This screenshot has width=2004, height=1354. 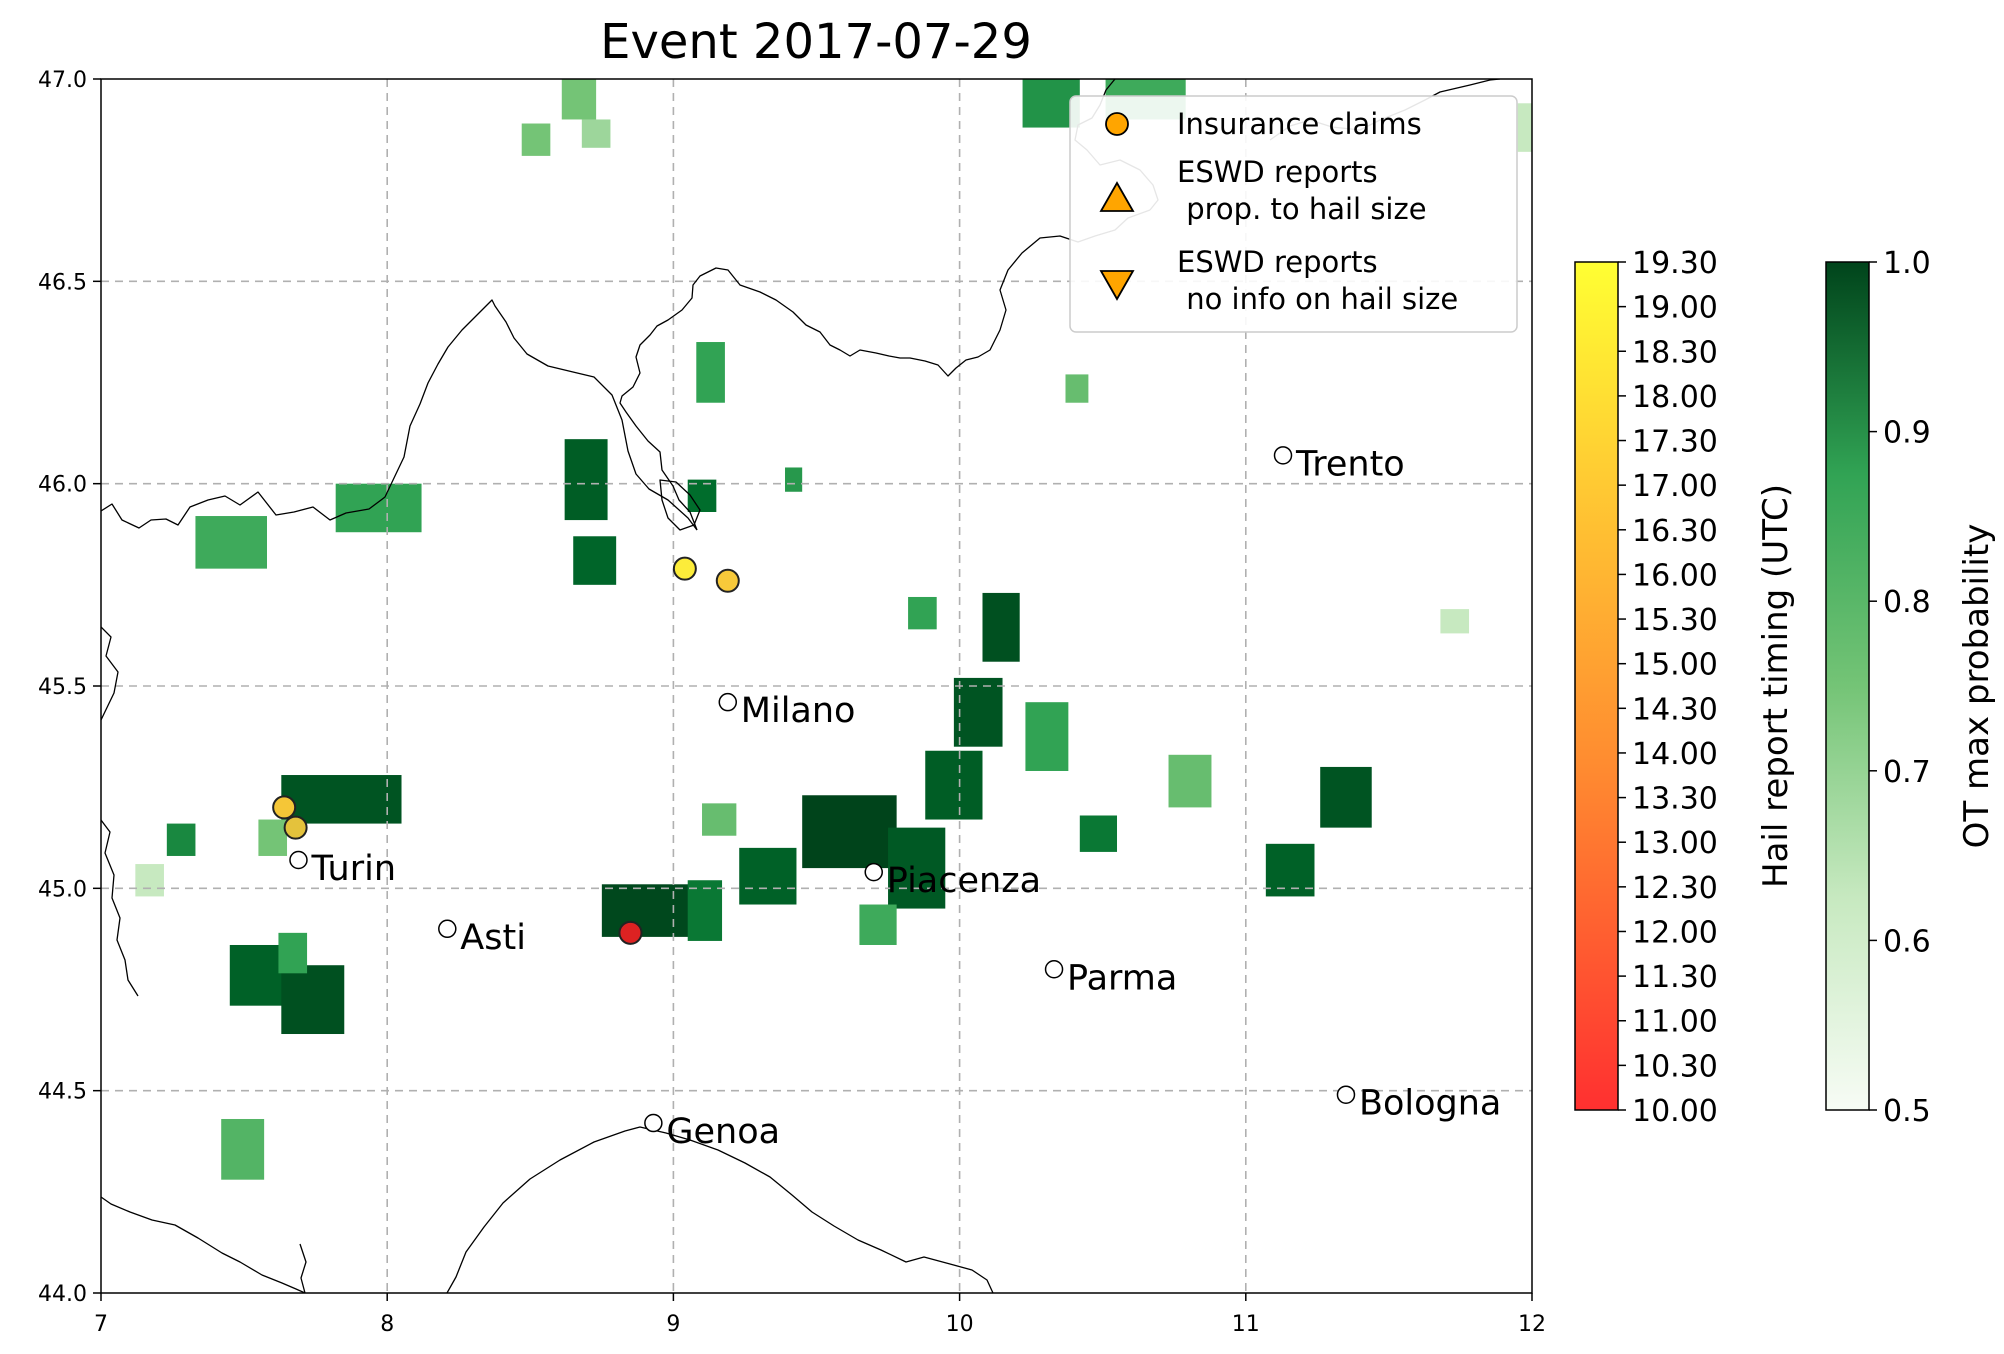 What do you see at coordinates (62, 485) in the screenshot?
I see `y-tick-label: 46.0` at bounding box center [62, 485].